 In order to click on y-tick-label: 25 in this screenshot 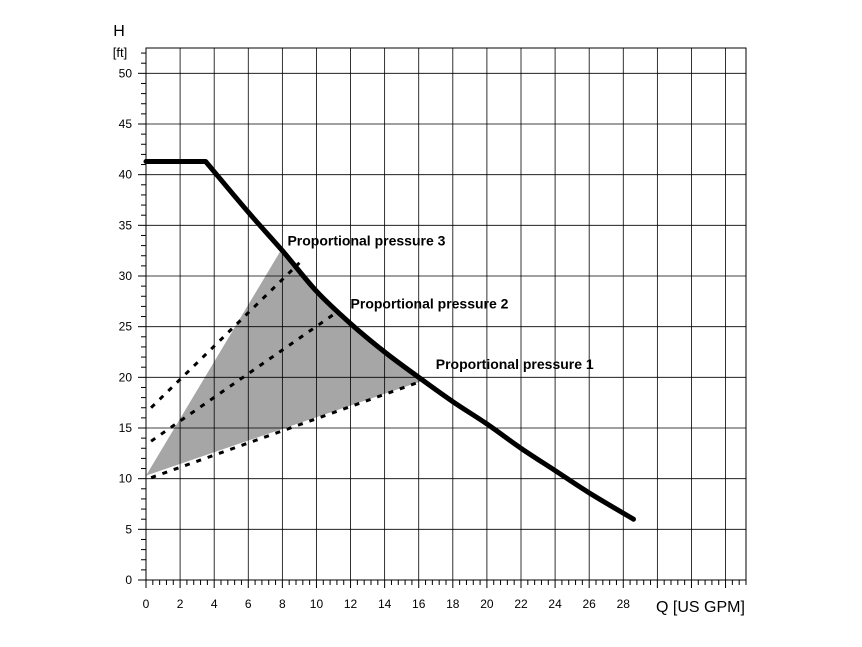, I will do `click(126, 327)`.